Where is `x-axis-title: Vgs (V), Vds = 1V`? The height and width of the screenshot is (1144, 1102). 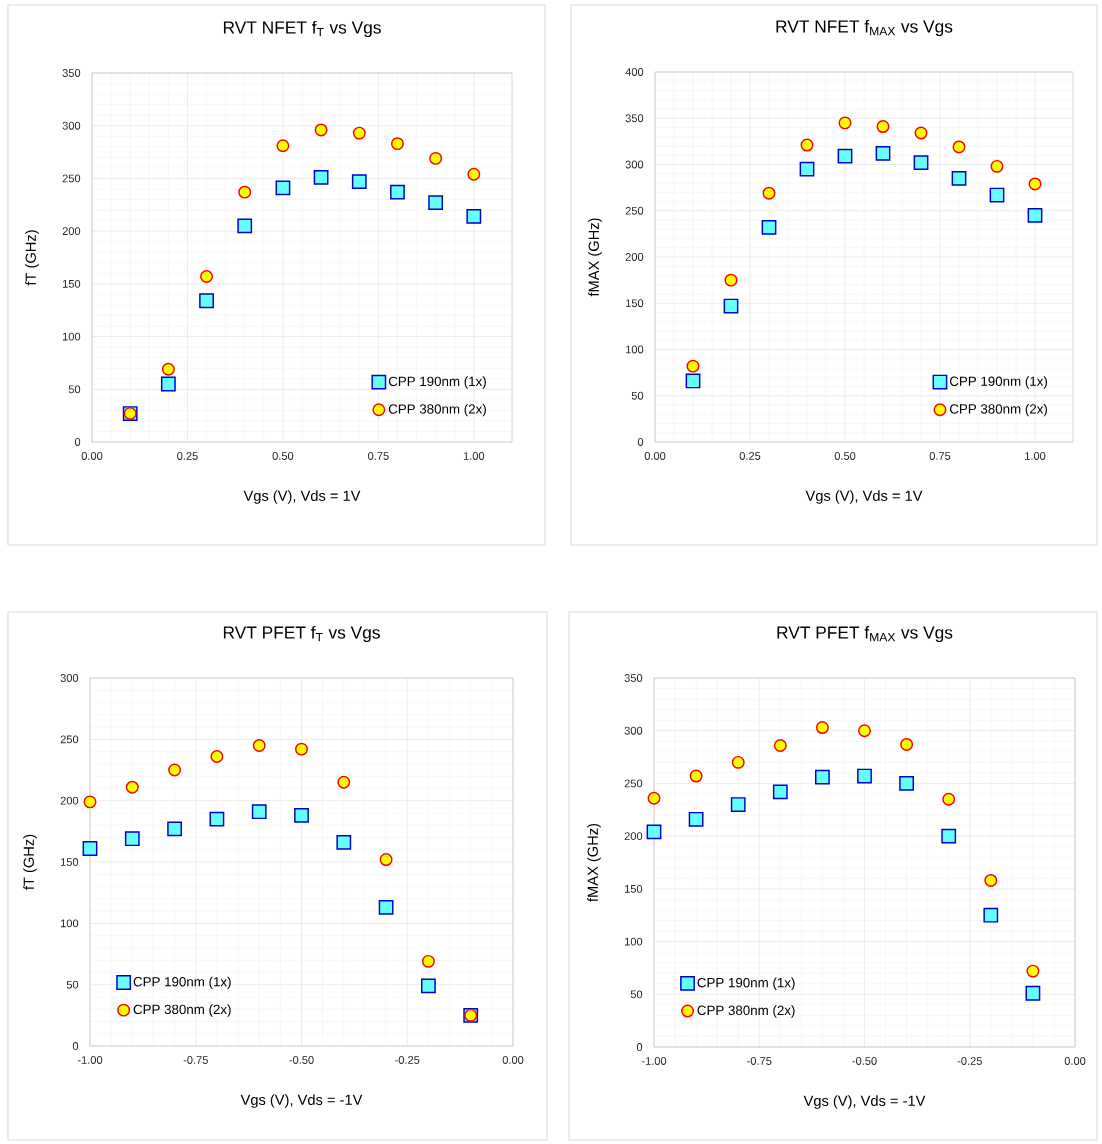
x-axis-title: Vgs (V), Vds = 1V is located at coordinates (864, 497).